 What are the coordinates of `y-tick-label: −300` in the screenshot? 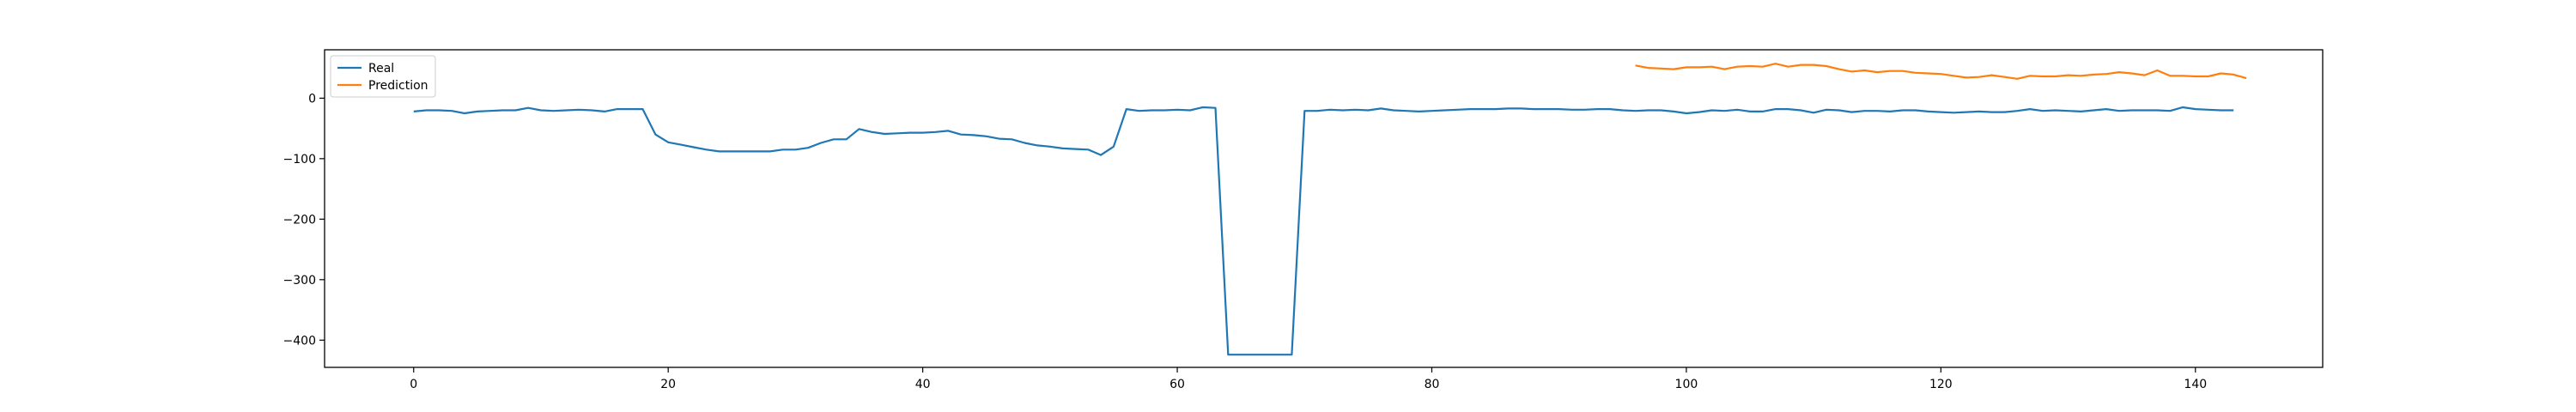 It's located at (300, 281).